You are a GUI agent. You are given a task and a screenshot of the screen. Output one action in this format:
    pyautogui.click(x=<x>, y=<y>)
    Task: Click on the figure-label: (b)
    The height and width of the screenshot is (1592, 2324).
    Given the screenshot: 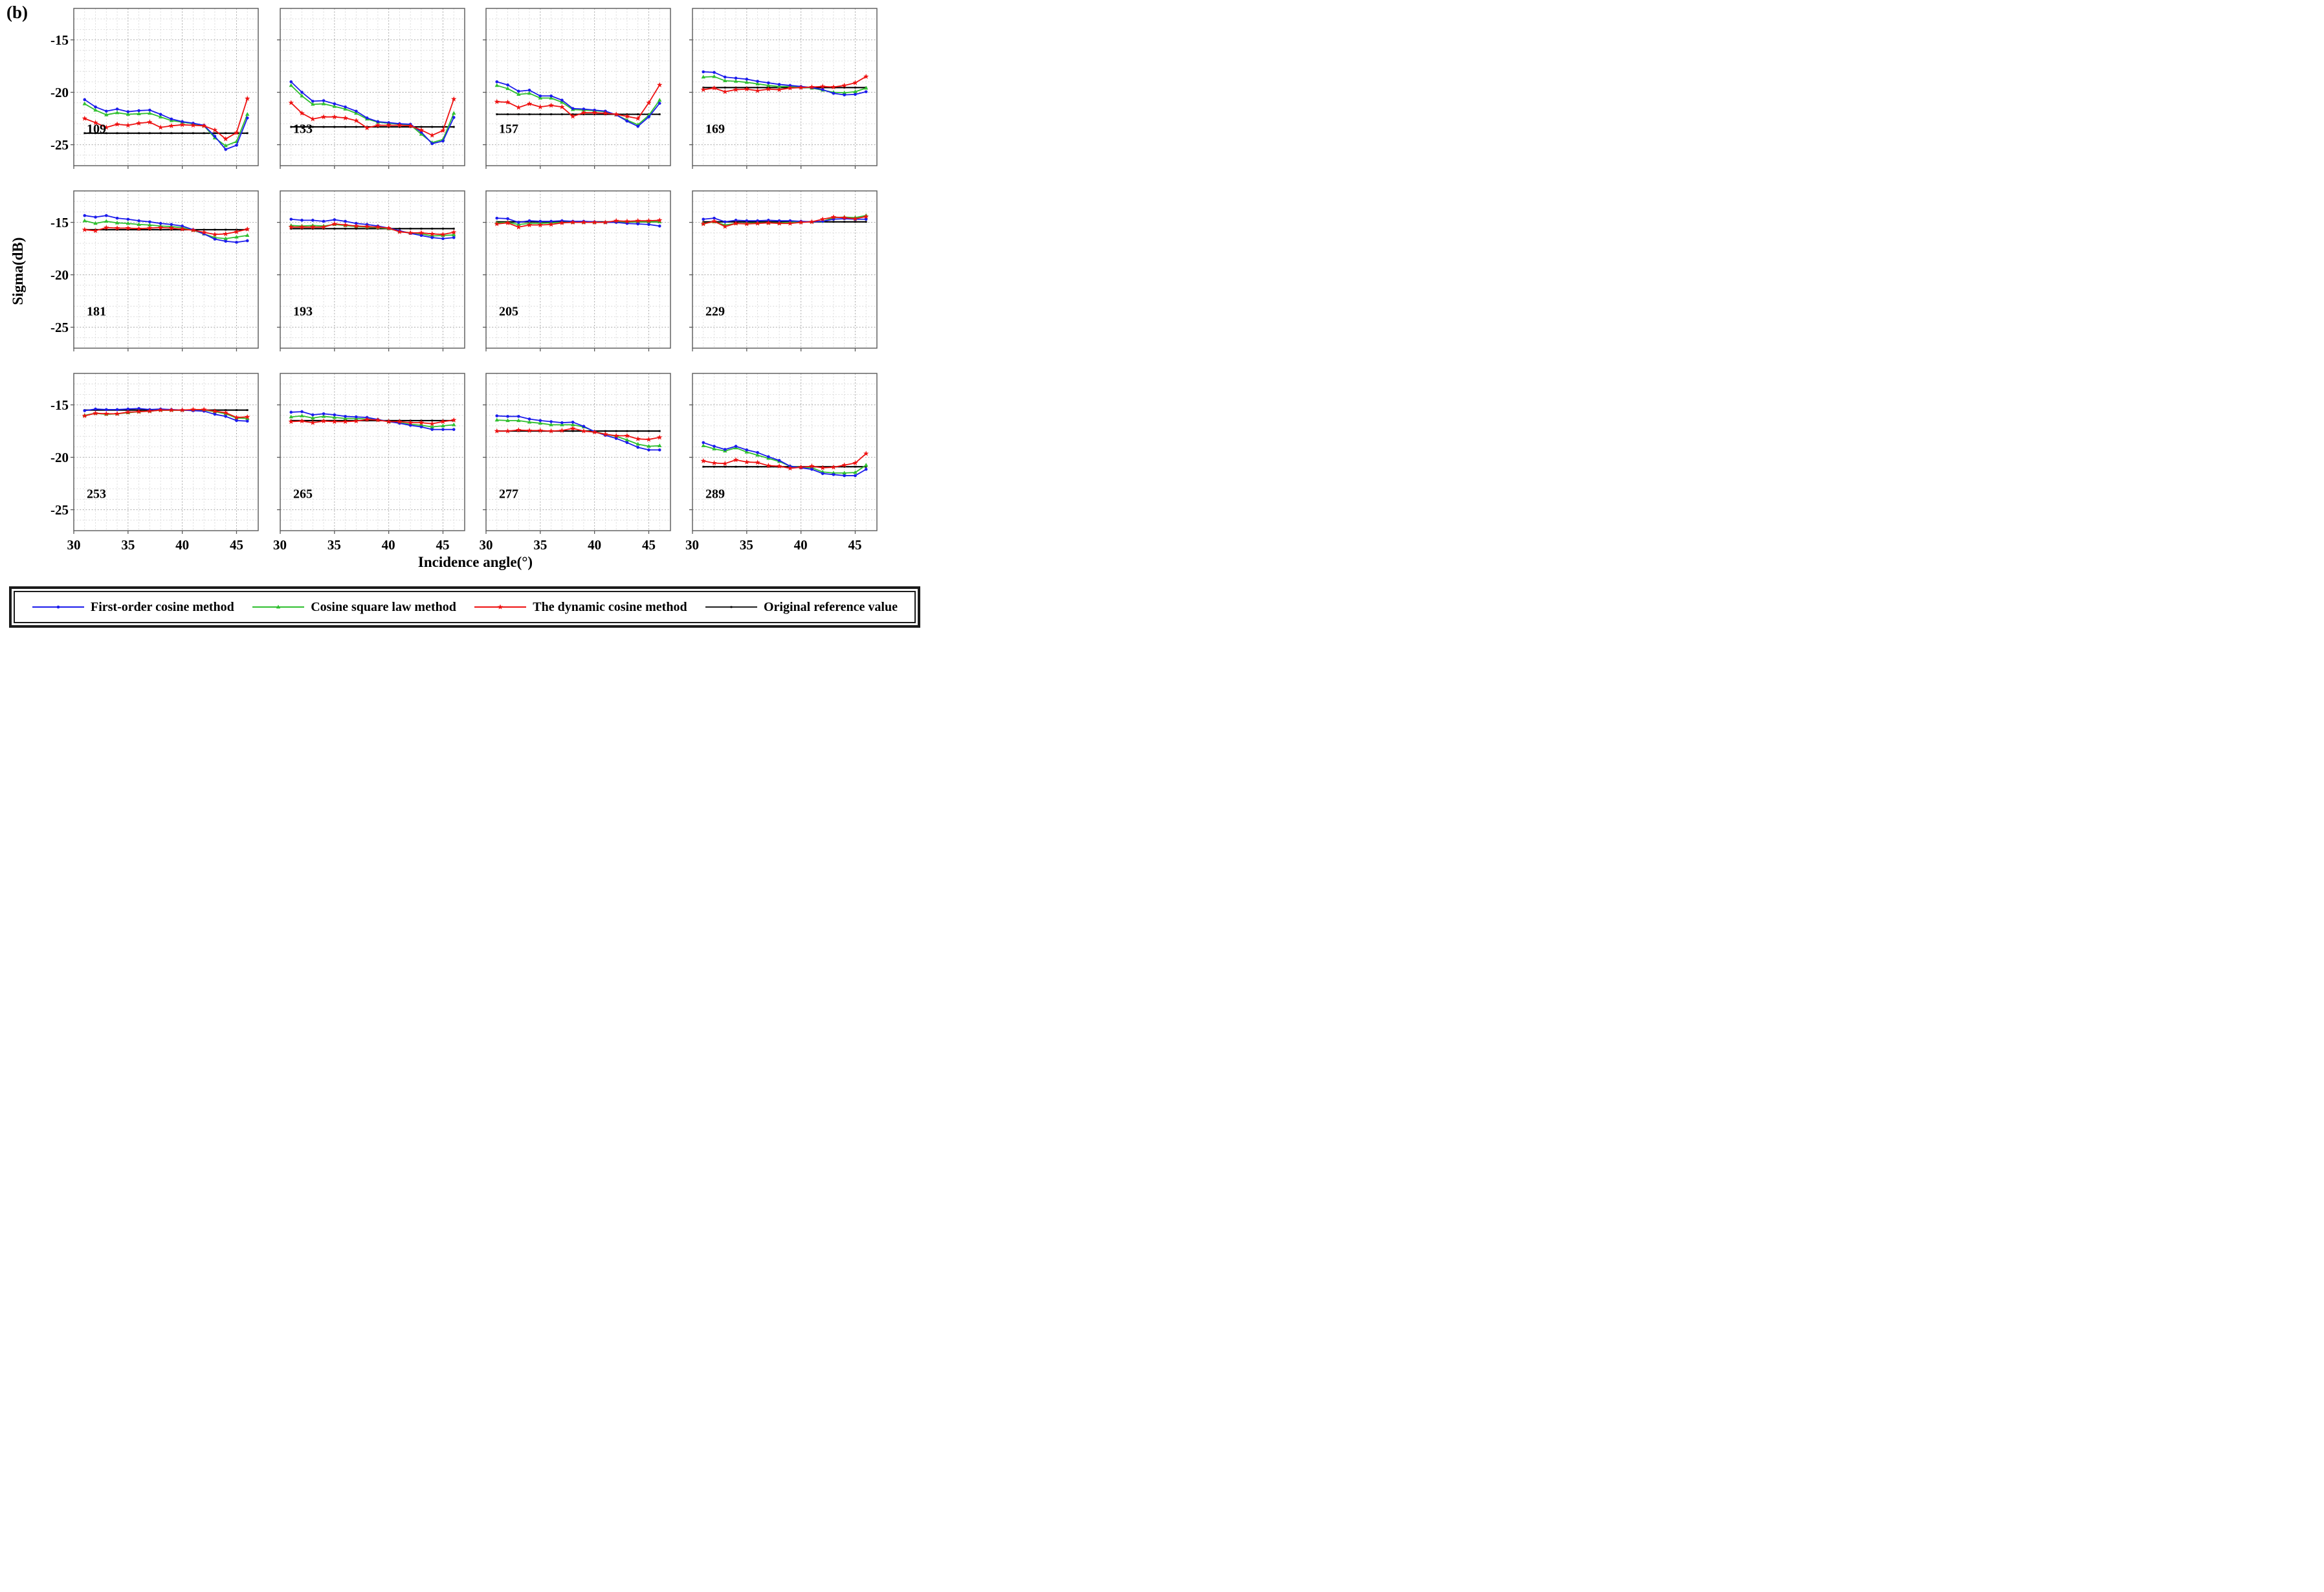 What is the action you would take?
    pyautogui.click(x=17, y=12)
    